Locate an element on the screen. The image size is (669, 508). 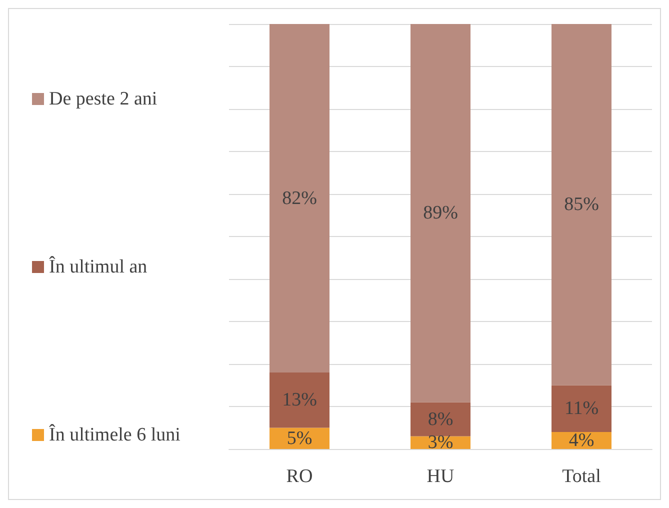
legend-label: În ultimul an is located at coordinates (98, 267).